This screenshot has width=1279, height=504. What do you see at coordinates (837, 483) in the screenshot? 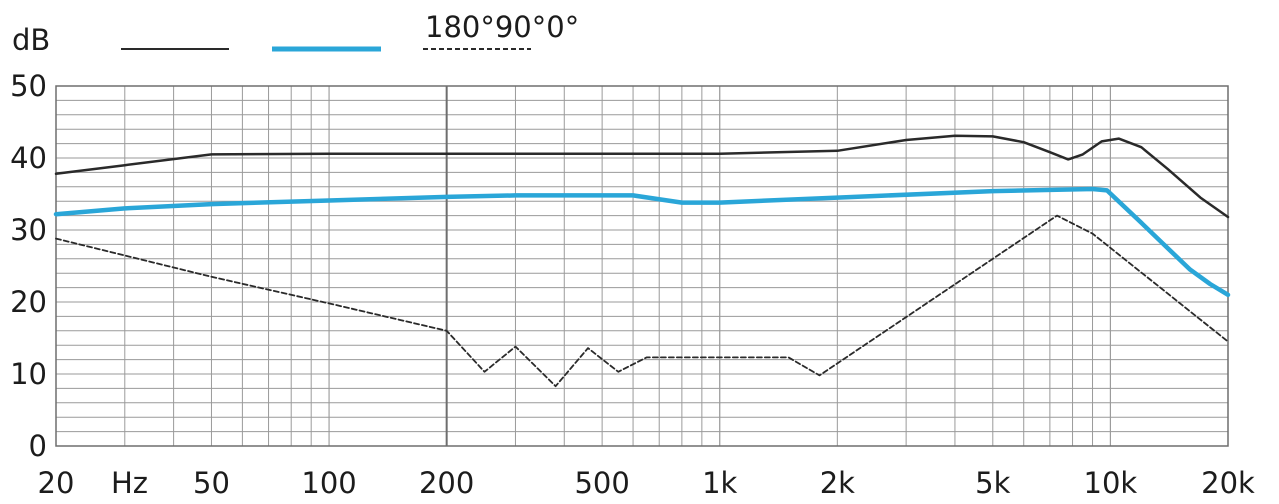
I see `x-tick-label: 2k` at bounding box center [837, 483].